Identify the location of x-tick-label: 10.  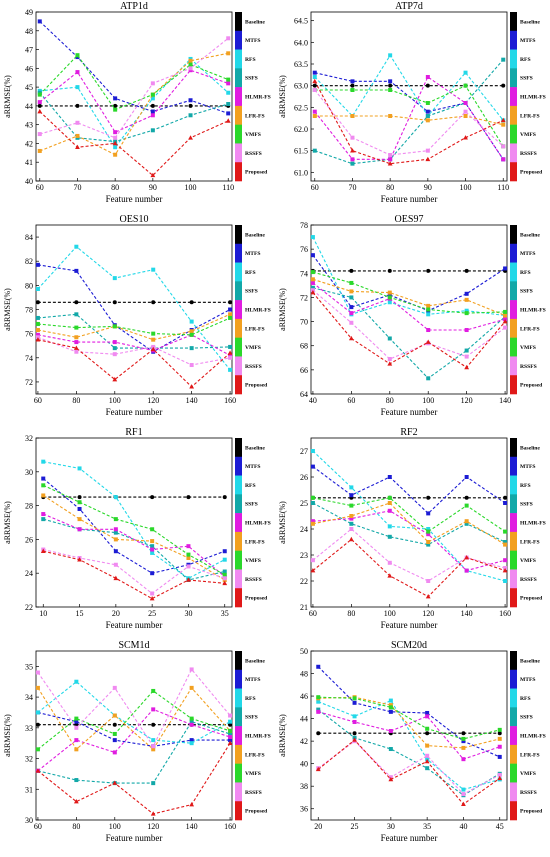
(43, 613).